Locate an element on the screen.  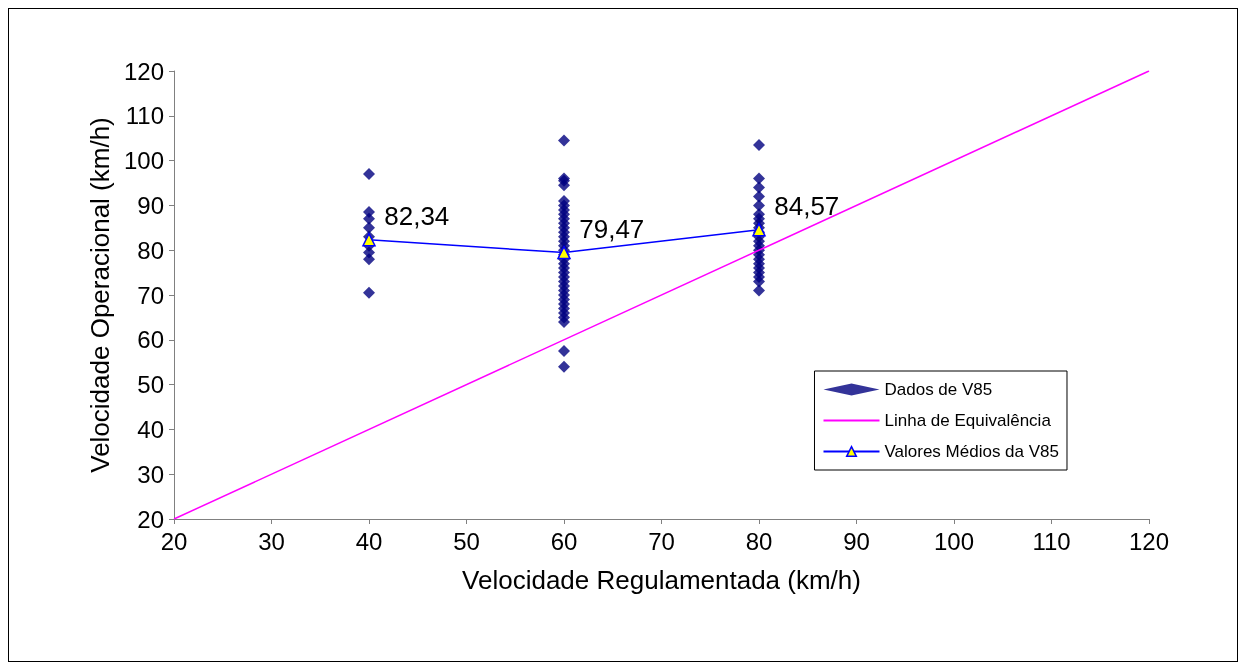
y-tick-label: 30 is located at coordinates (150, 474).